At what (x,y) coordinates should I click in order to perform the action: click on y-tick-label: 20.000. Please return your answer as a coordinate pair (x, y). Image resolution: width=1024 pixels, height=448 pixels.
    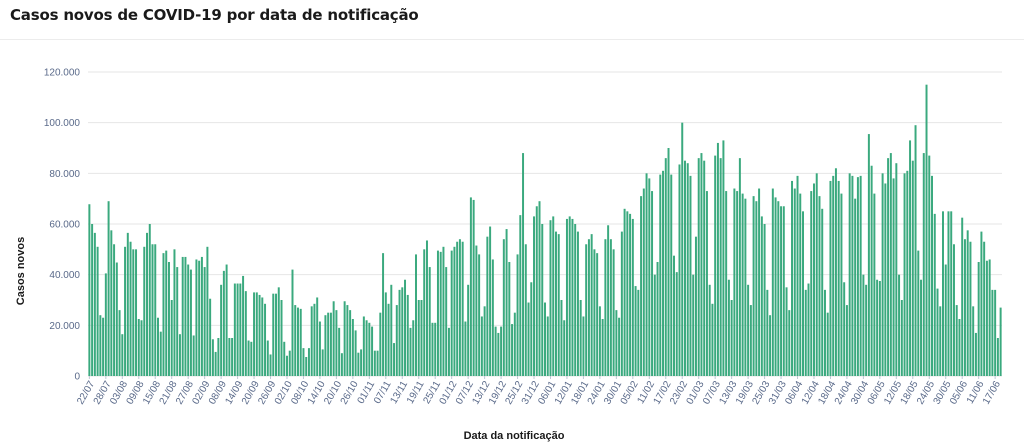
    Looking at the image, I should click on (64, 326).